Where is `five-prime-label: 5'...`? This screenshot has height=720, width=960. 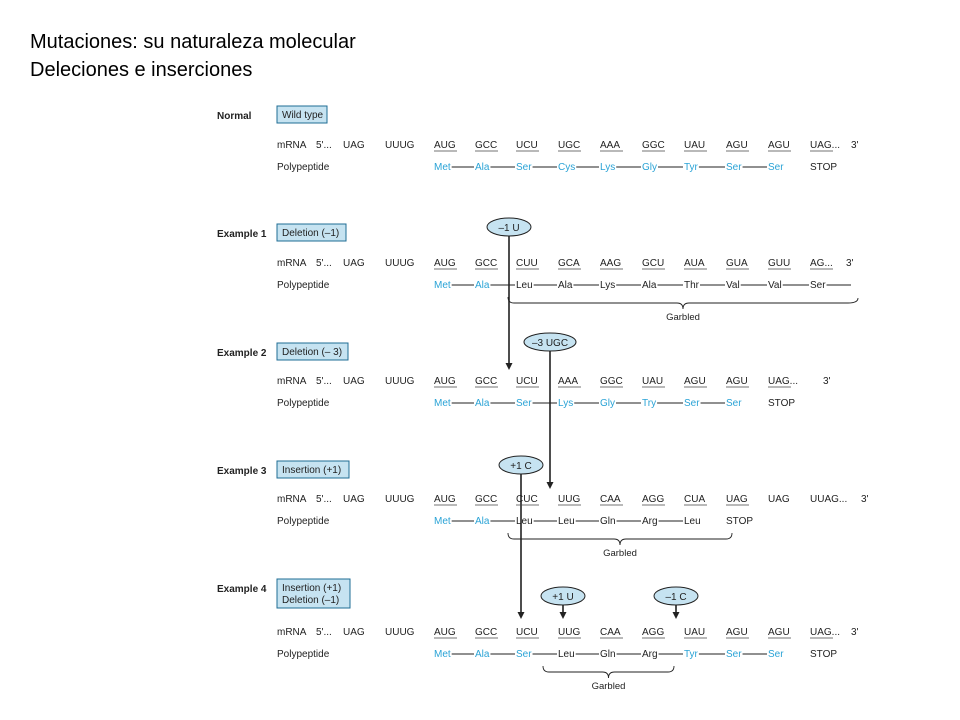 five-prime-label: 5'... is located at coordinates (324, 145).